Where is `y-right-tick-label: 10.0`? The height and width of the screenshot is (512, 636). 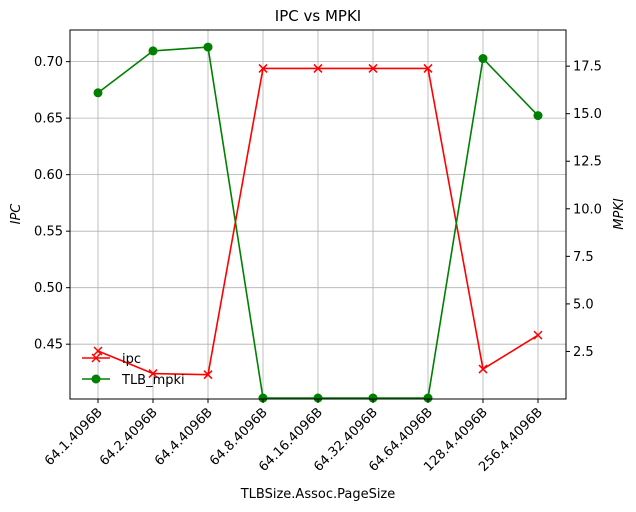
y-right-tick-label: 10.0 is located at coordinates (587, 209).